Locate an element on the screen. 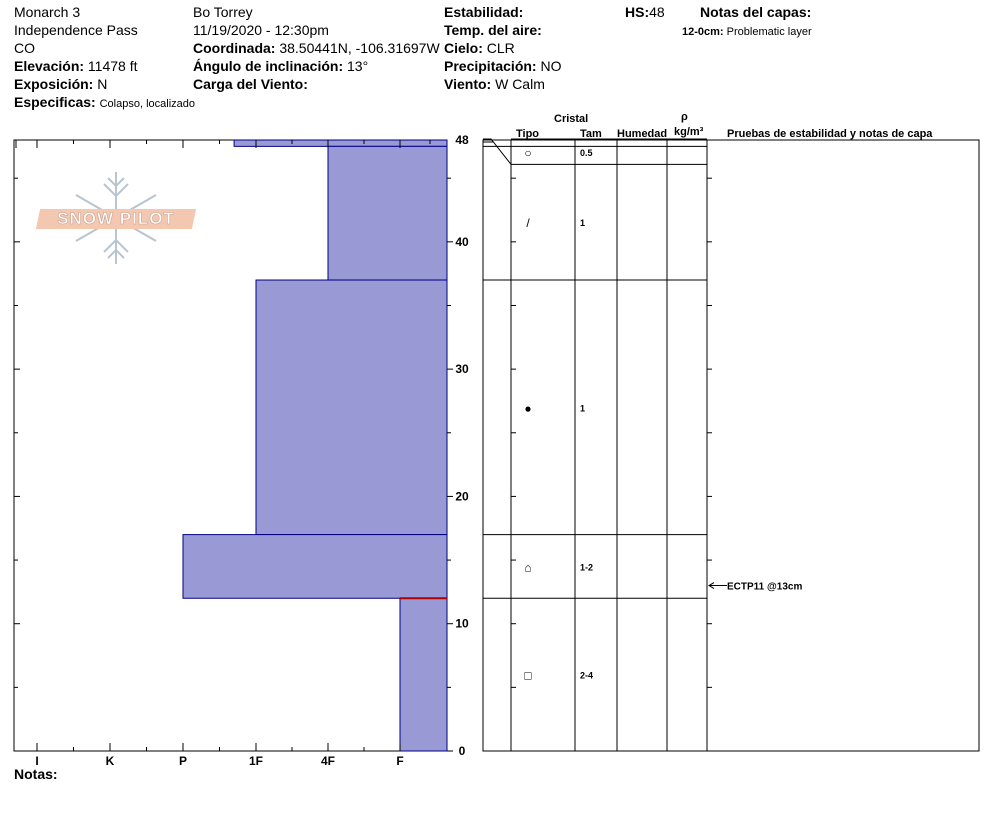 The width and height of the screenshot is (994, 840). layer-note: 12-0cm: Problematic layer is located at coordinates (747, 32).